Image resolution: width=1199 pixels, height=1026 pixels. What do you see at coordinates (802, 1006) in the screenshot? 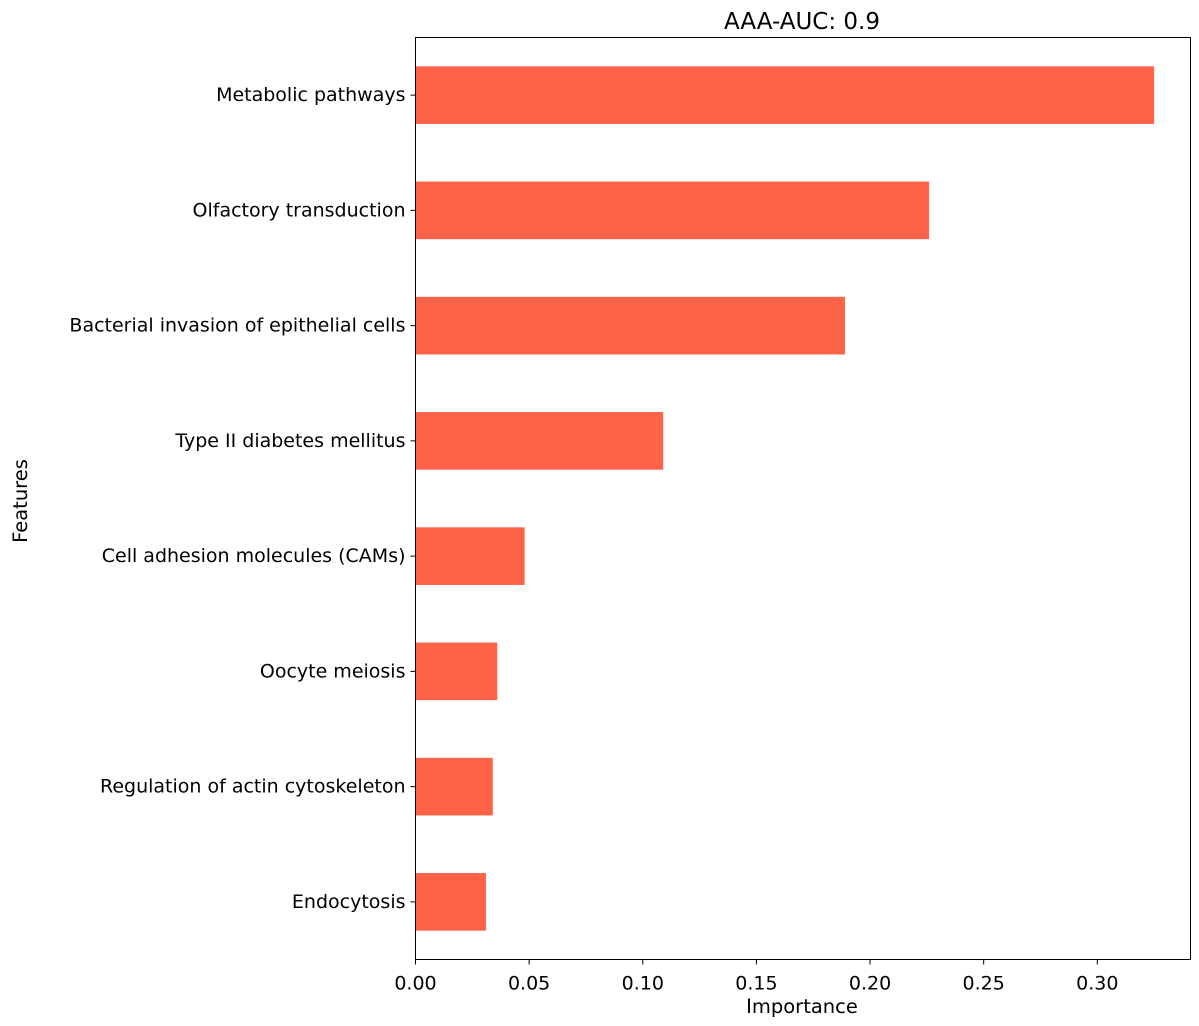
I see `x-axis-label: Importance` at bounding box center [802, 1006].